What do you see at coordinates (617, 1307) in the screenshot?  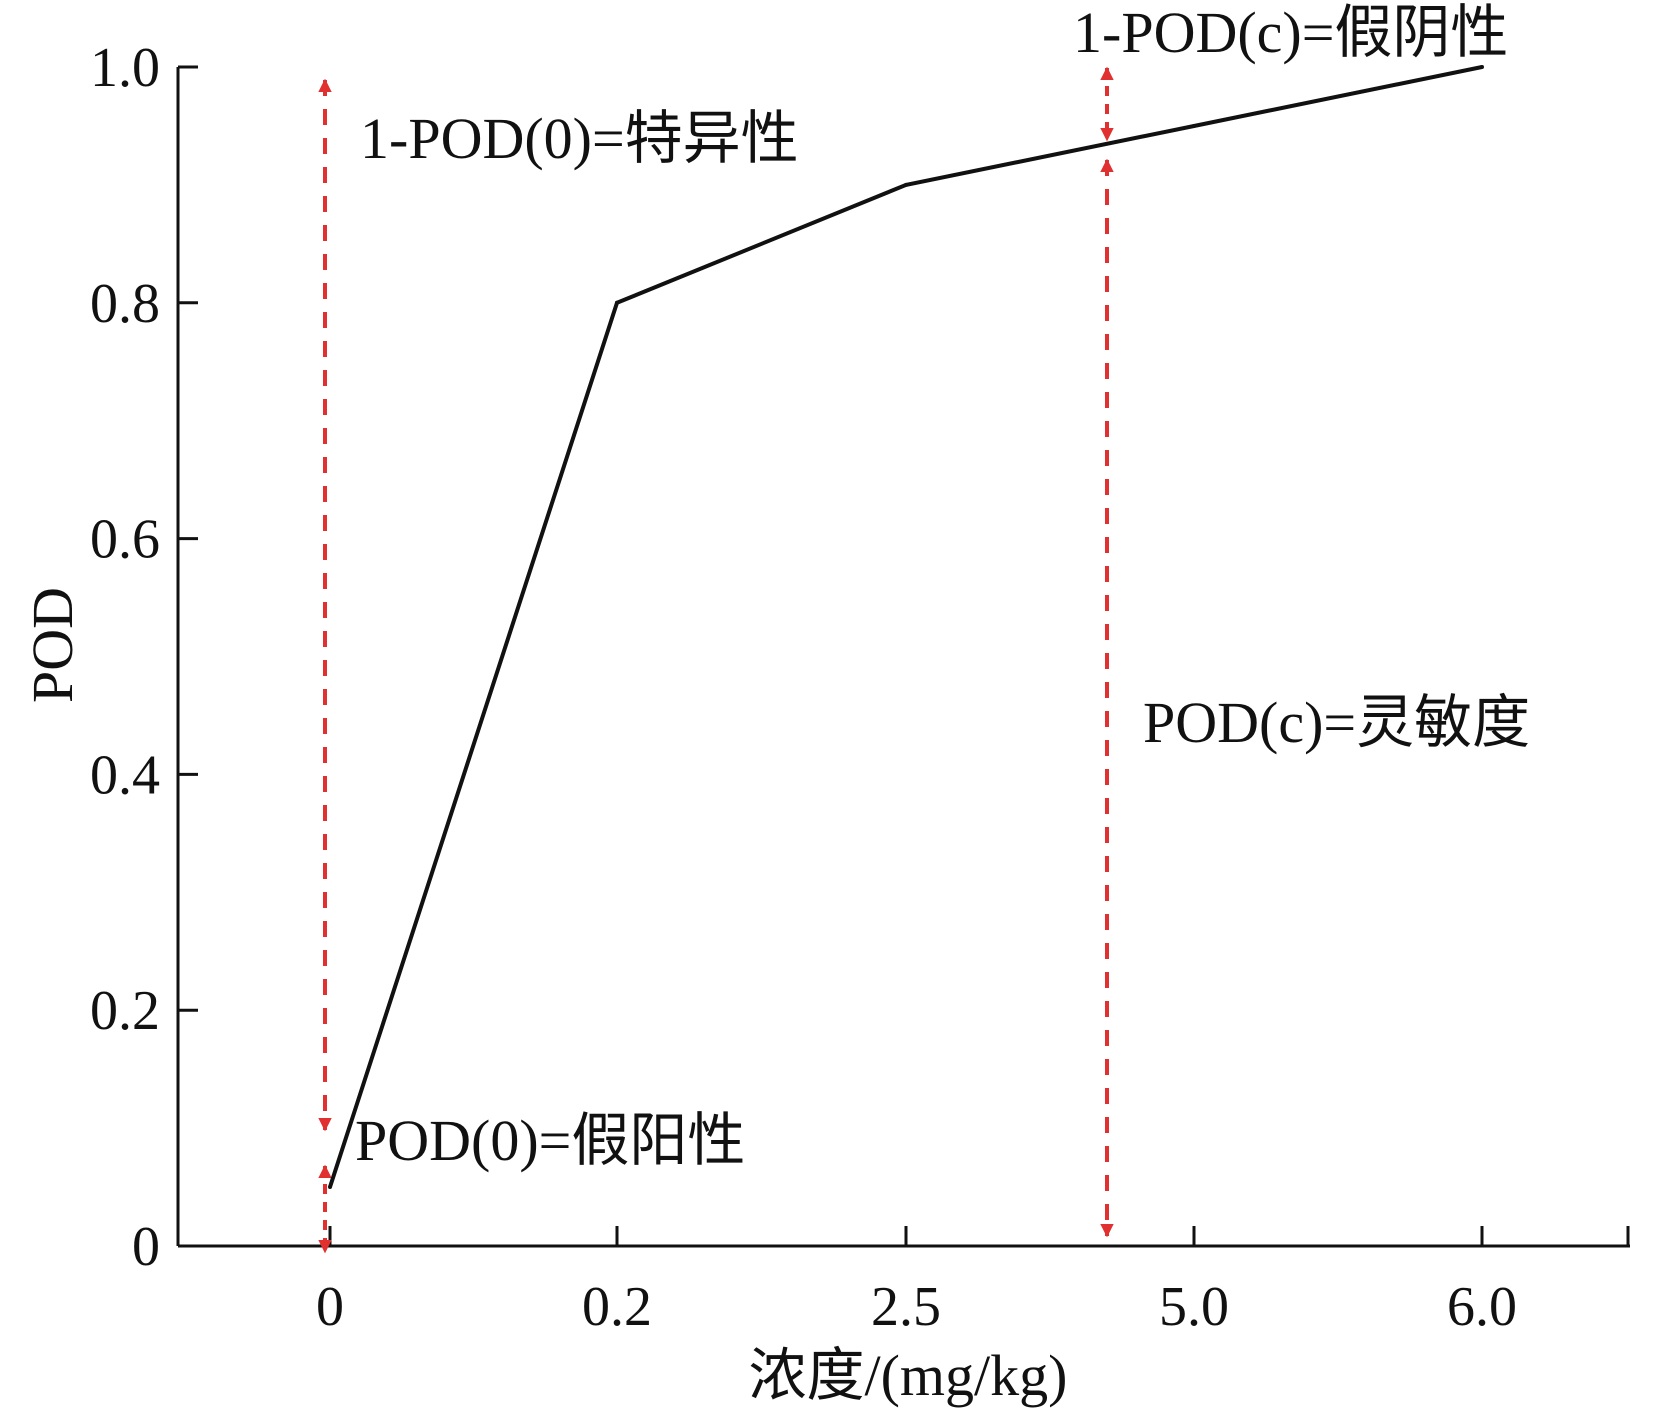 I see `x-tick-label: 0.2` at bounding box center [617, 1307].